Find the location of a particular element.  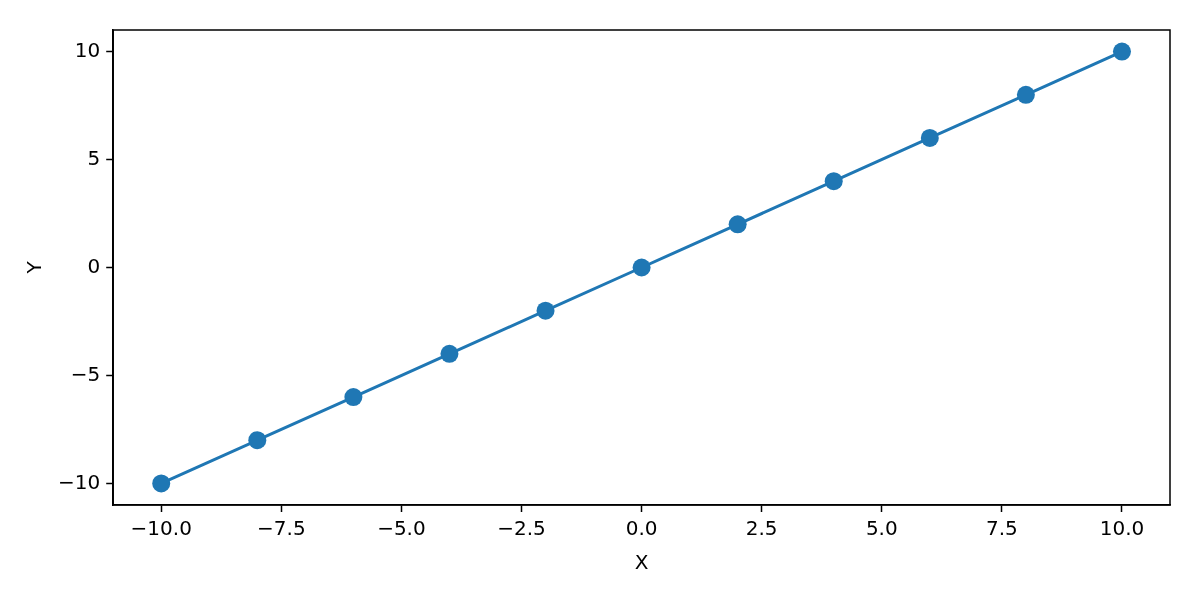

y-tick-label: 10 is located at coordinates (87, 49).